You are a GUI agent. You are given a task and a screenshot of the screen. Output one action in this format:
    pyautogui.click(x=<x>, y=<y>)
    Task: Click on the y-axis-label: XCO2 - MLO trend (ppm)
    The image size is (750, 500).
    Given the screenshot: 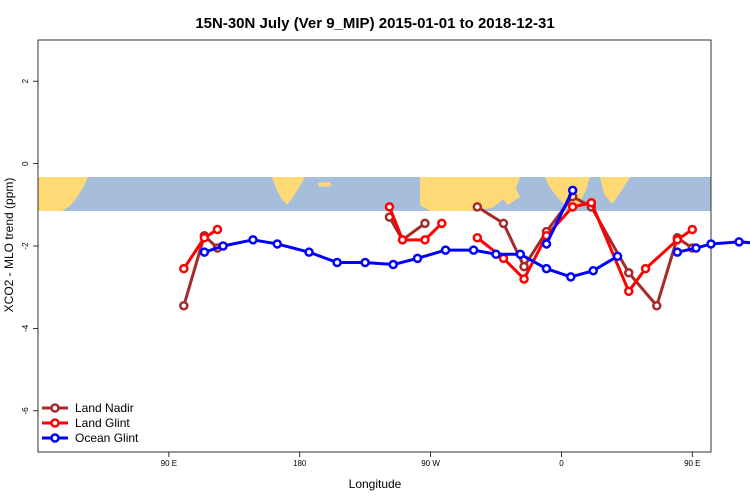 What is the action you would take?
    pyautogui.click(x=9, y=245)
    